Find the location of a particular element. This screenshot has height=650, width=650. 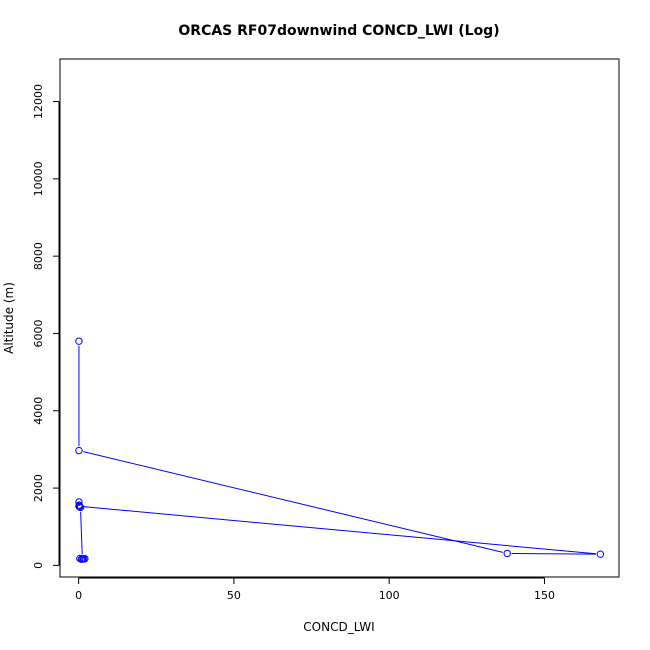

y-tick-label: 0 is located at coordinates (38, 565).